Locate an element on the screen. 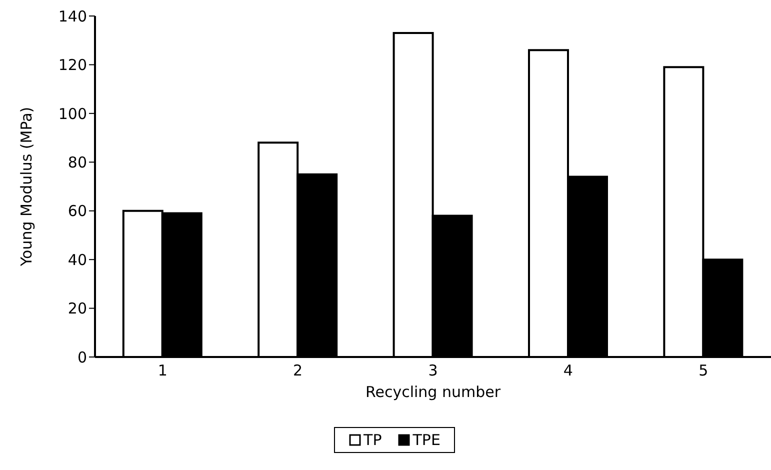 The image size is (771, 470). x-tick-label: 2 is located at coordinates (298, 371).